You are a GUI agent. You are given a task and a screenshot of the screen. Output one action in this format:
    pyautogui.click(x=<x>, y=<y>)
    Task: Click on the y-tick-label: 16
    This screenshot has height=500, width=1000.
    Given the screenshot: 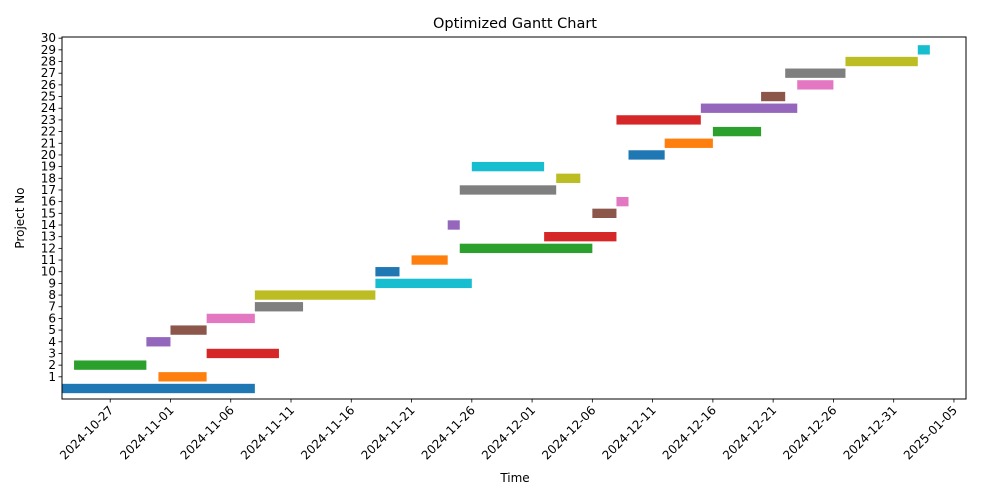 What is the action you would take?
    pyautogui.click(x=48, y=202)
    